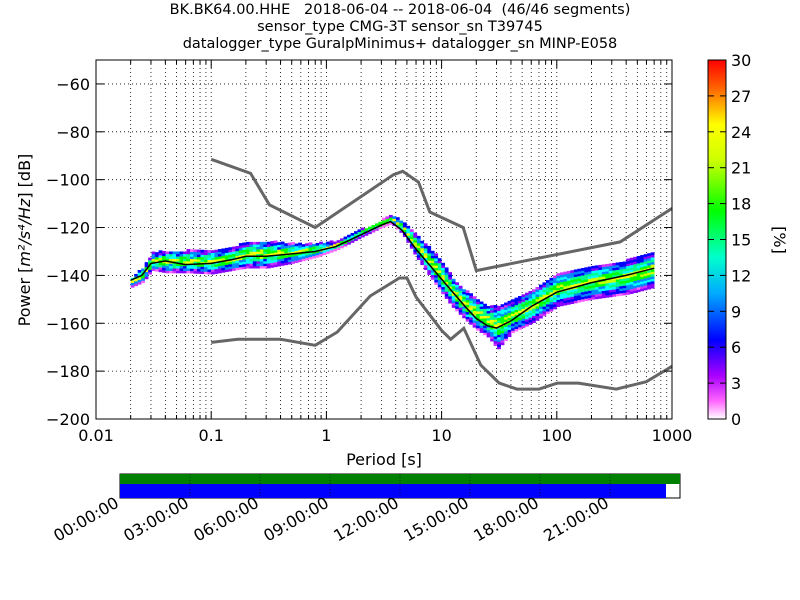 This screenshot has height=600, width=800. What do you see at coordinates (392, 274) in the screenshot?
I see `median-line` at bounding box center [392, 274].